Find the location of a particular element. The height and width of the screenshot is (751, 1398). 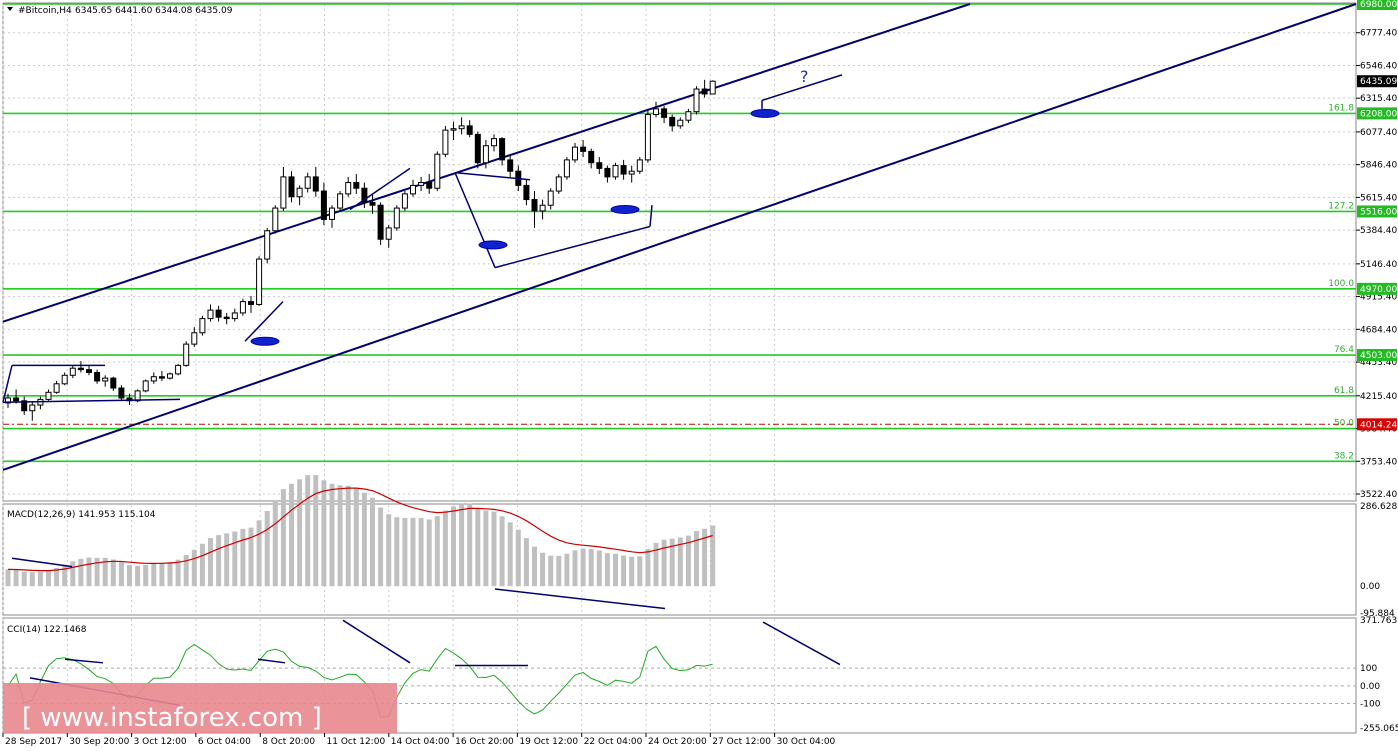

macd-axis-label: 0.00 is located at coordinates (1370, 587).